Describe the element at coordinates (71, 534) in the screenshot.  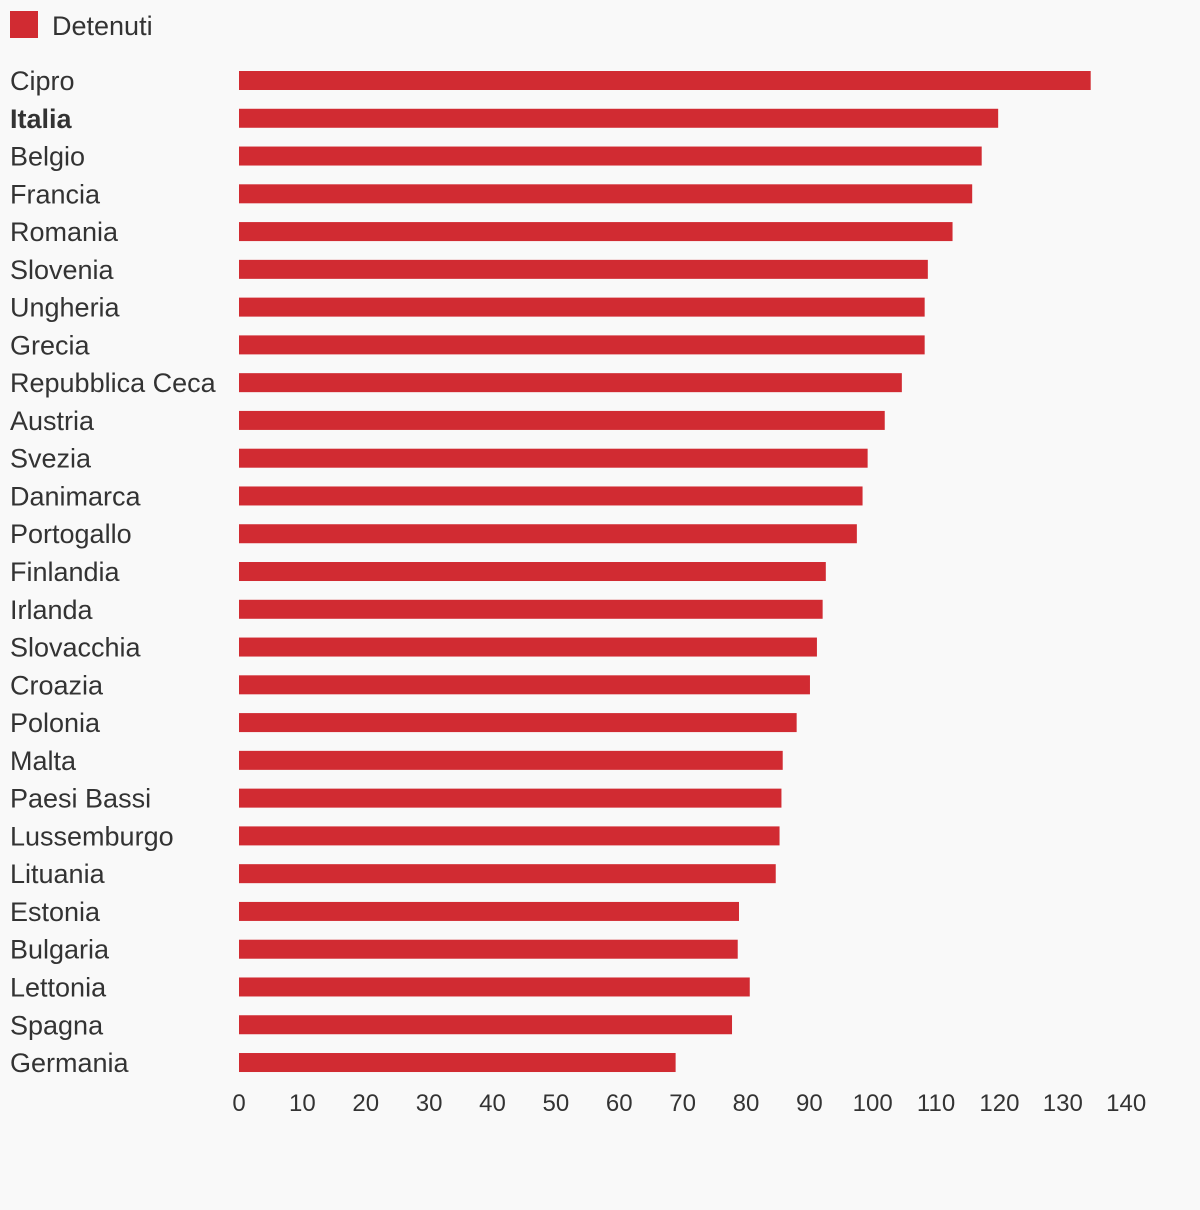
I see `category-label-portogallo: Portogallo` at that location.